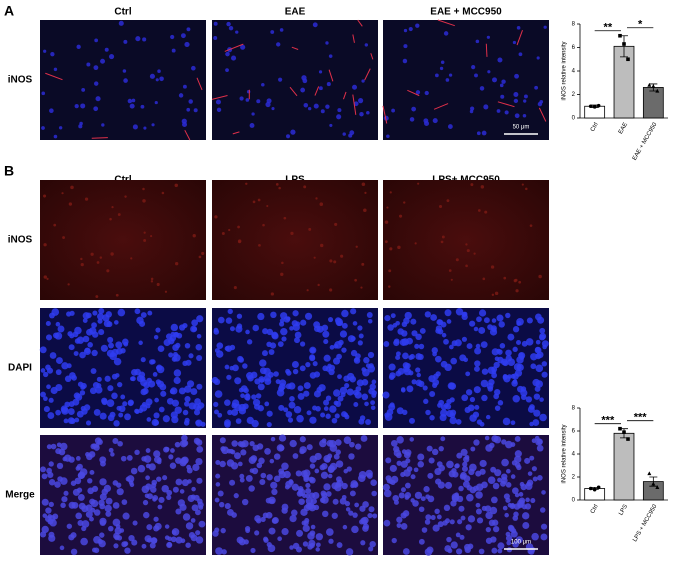 The image size is (676, 587). Describe the element at coordinates (20, 495) in the screenshot. I see `row-label: Merge` at that location.